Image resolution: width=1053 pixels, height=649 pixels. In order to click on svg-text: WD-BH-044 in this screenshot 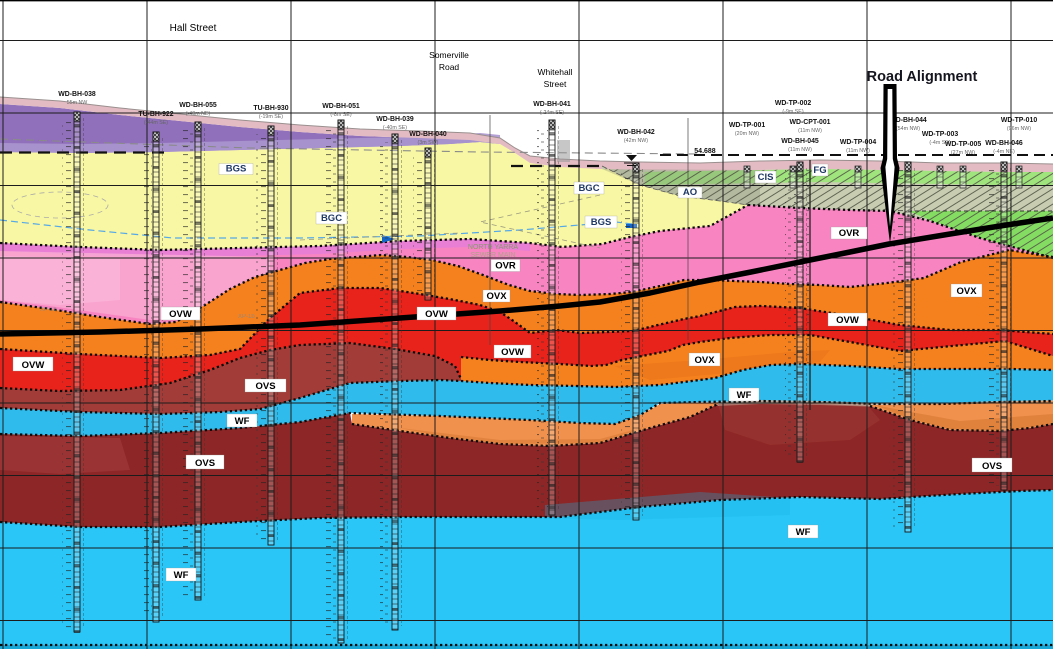, I will do `click(908, 120)`.